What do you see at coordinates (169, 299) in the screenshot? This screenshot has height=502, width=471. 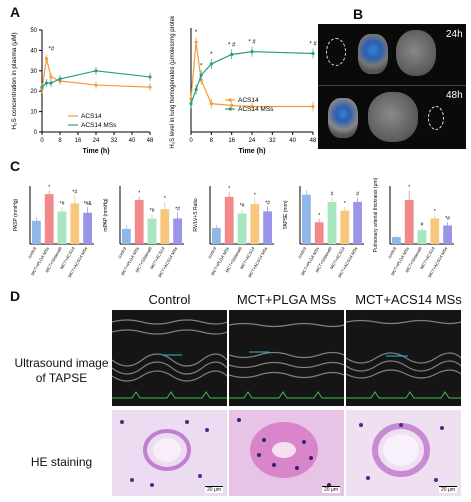 I see `column-header-control: Control` at bounding box center [169, 299].